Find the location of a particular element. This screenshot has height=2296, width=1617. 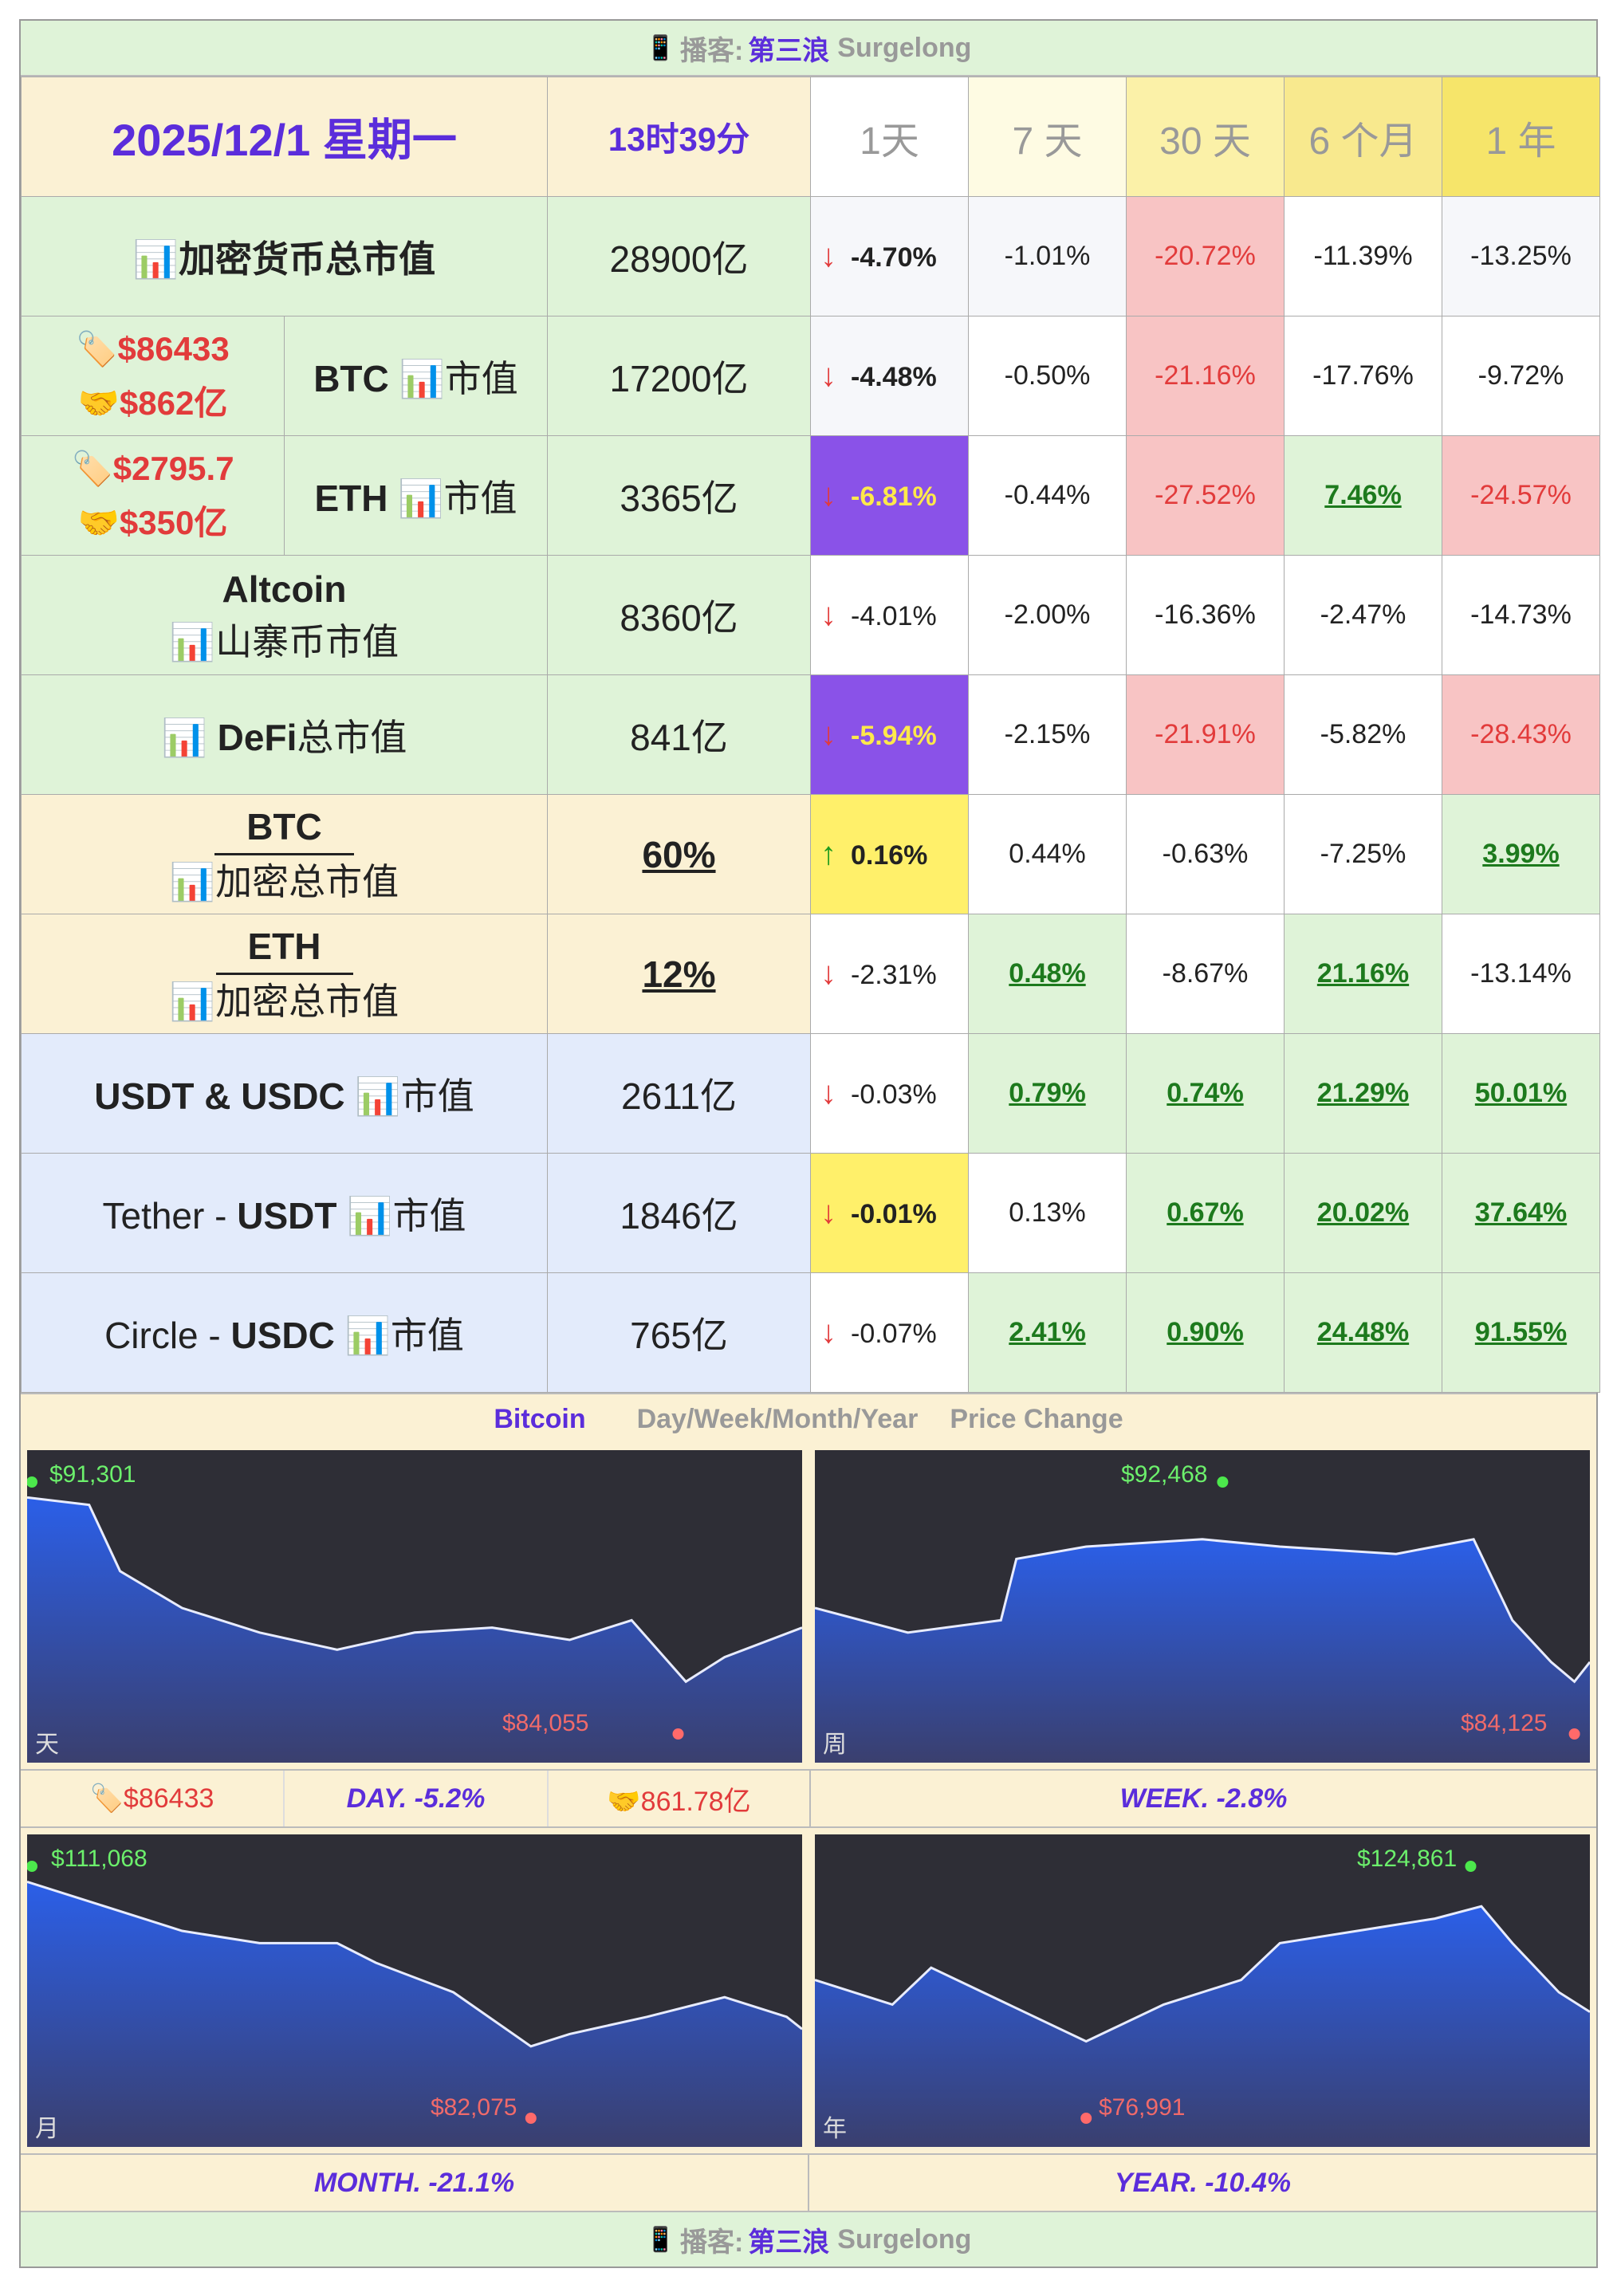

podcast-banner-bottom: 📱 播客: 第三浪 Surgelong is located at coordinates (809, 2239).